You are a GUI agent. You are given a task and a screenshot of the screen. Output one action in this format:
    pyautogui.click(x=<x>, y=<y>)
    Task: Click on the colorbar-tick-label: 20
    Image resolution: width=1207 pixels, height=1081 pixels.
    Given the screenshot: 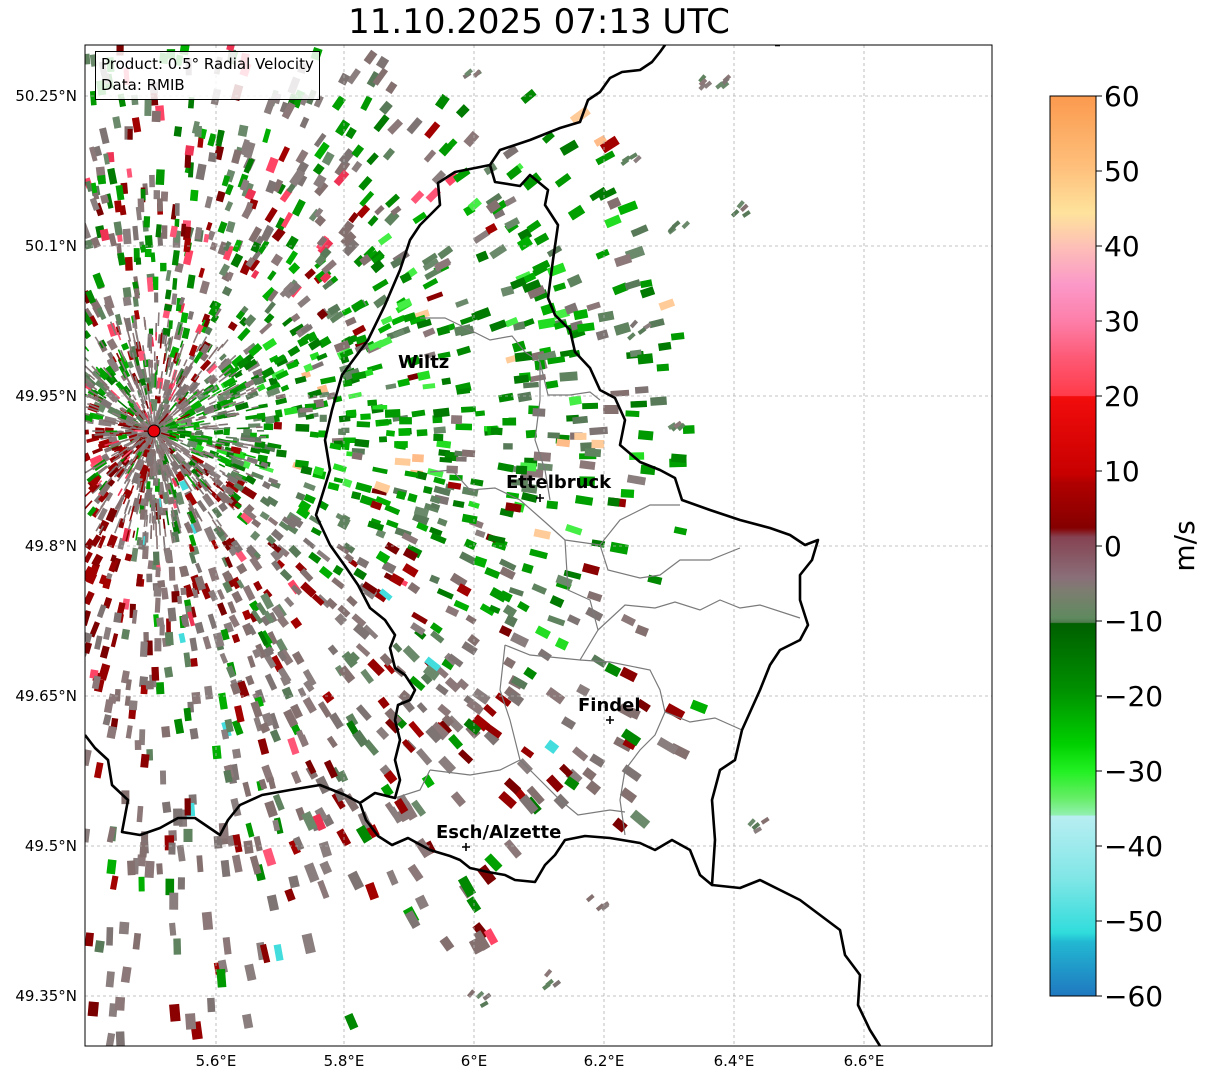 What is the action you would take?
    pyautogui.click(x=1122, y=396)
    